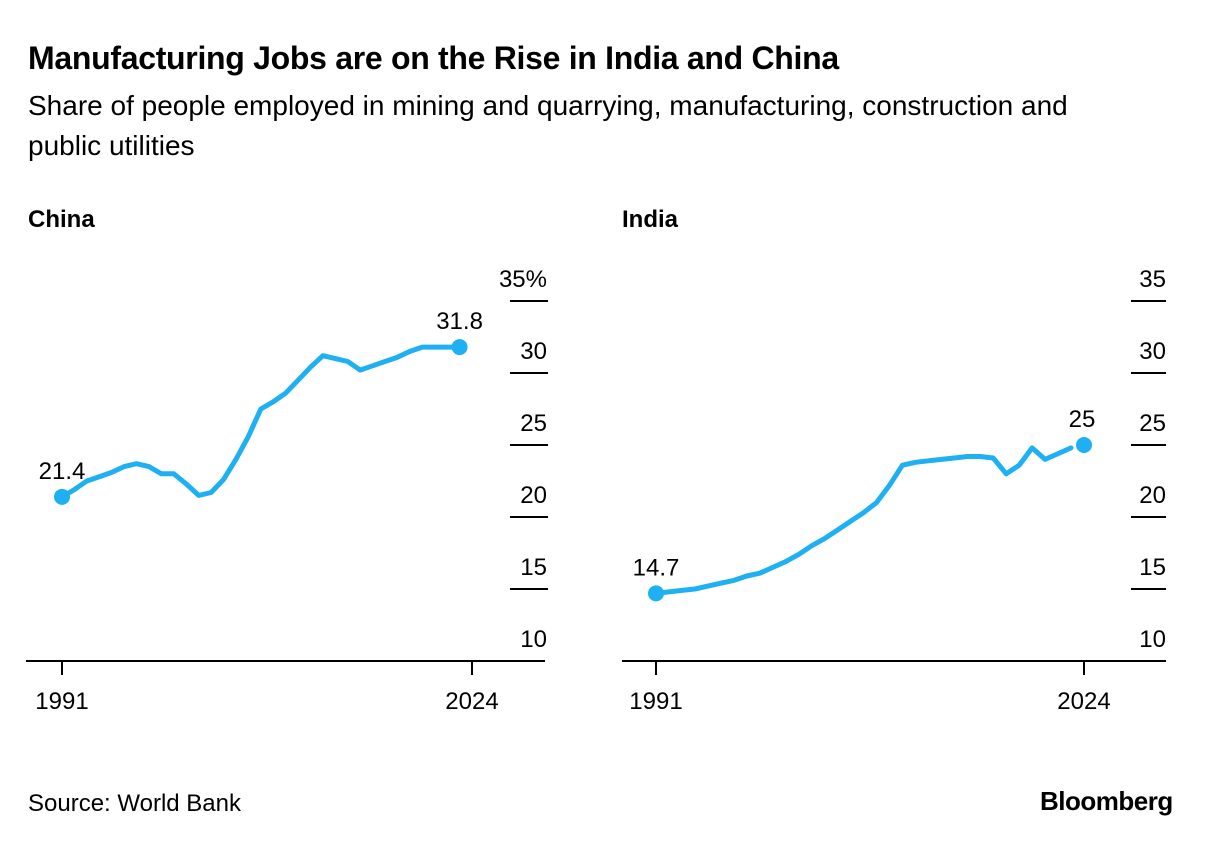 This screenshot has height=846, width=1216. What do you see at coordinates (533, 351) in the screenshot?
I see `china-y-tick-label: 30` at bounding box center [533, 351].